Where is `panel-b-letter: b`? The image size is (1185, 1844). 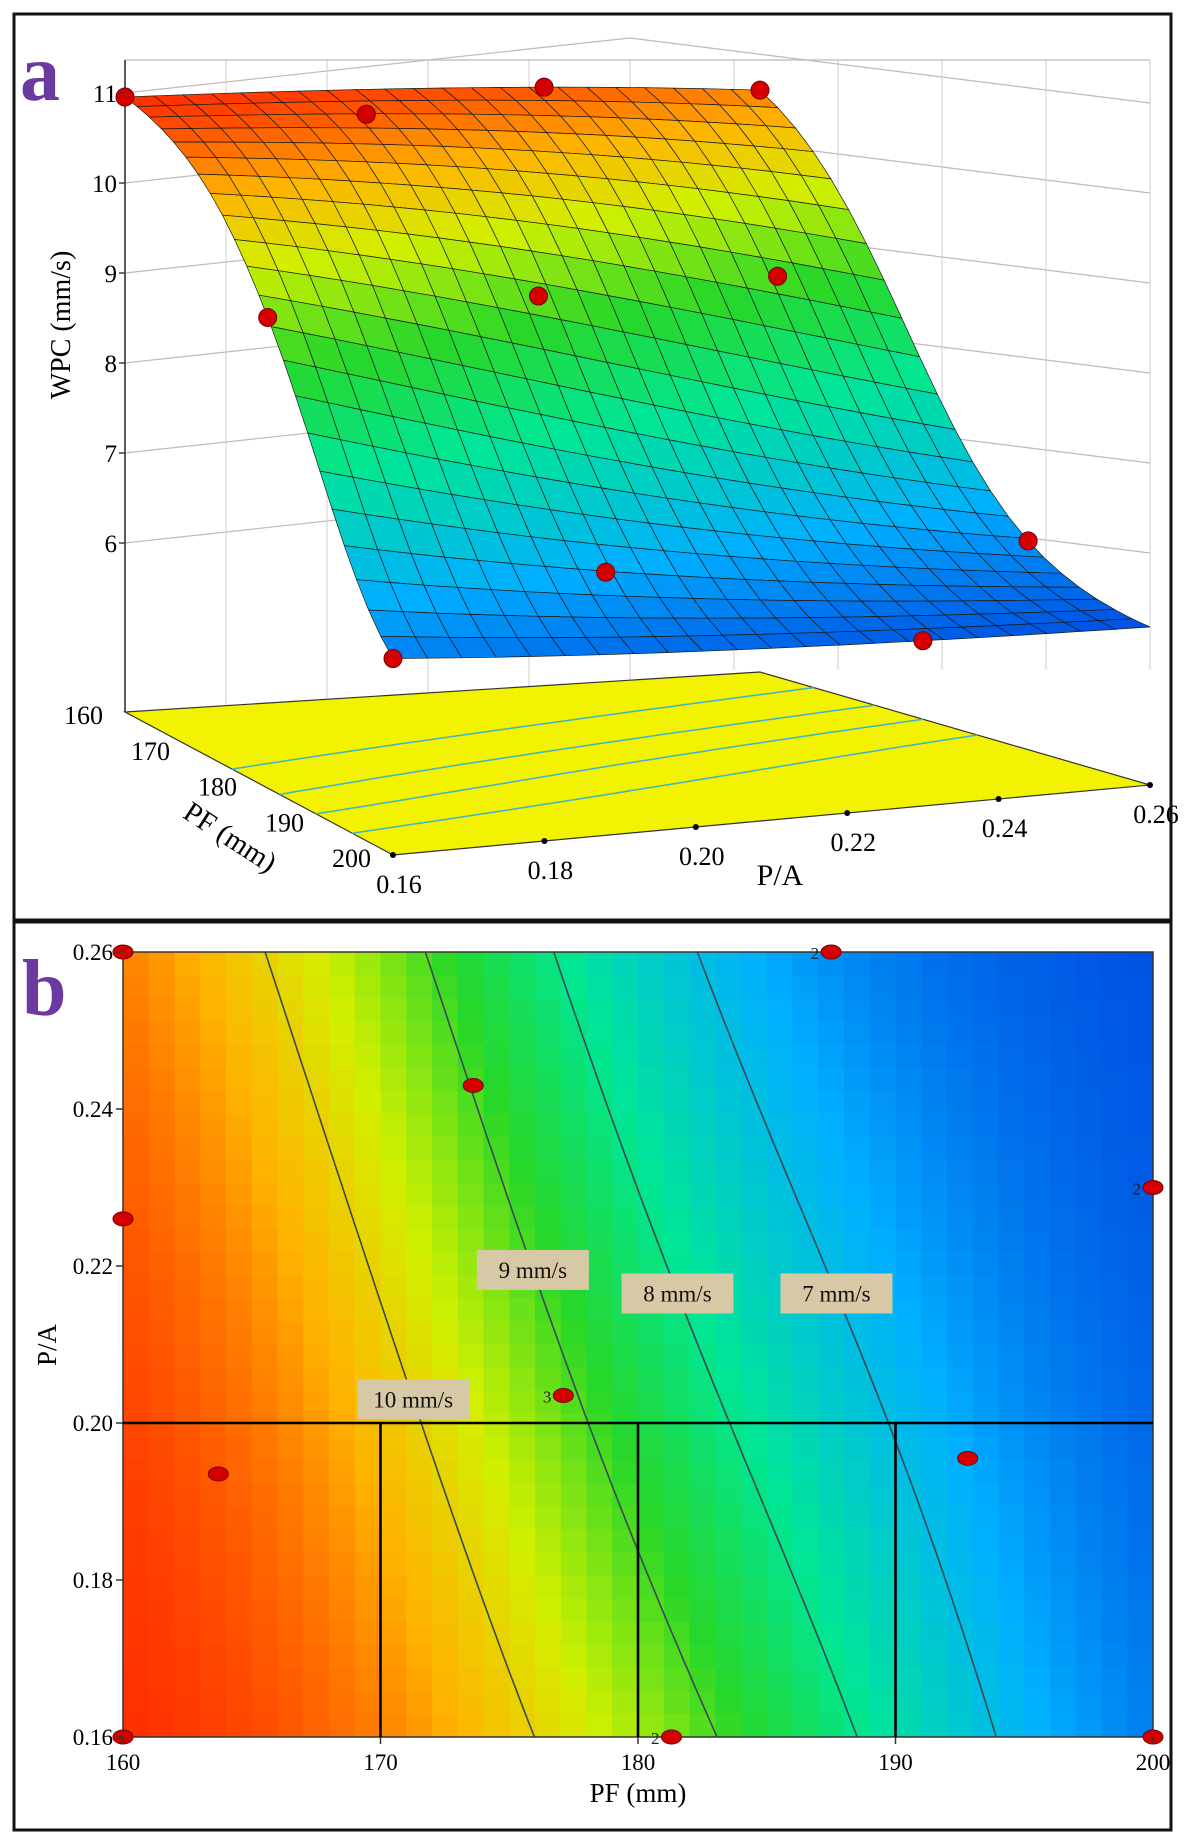
panel-b-letter: b is located at coordinates (44, 989).